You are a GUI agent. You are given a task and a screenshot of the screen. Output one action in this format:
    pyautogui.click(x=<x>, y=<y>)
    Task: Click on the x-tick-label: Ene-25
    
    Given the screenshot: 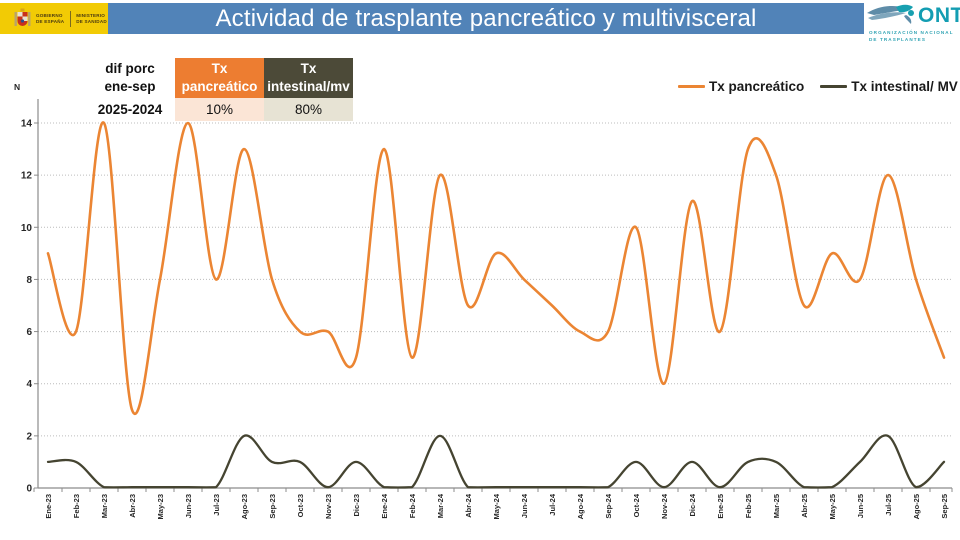 What is the action you would take?
    pyautogui.click(x=720, y=506)
    